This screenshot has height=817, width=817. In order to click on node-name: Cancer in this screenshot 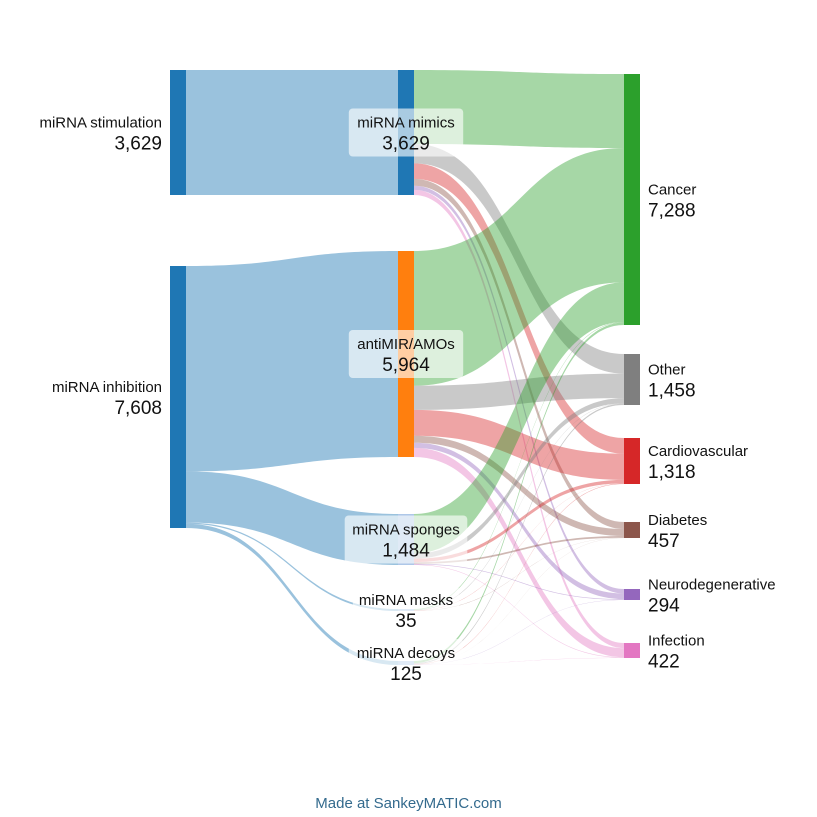, I will do `click(672, 190)`.